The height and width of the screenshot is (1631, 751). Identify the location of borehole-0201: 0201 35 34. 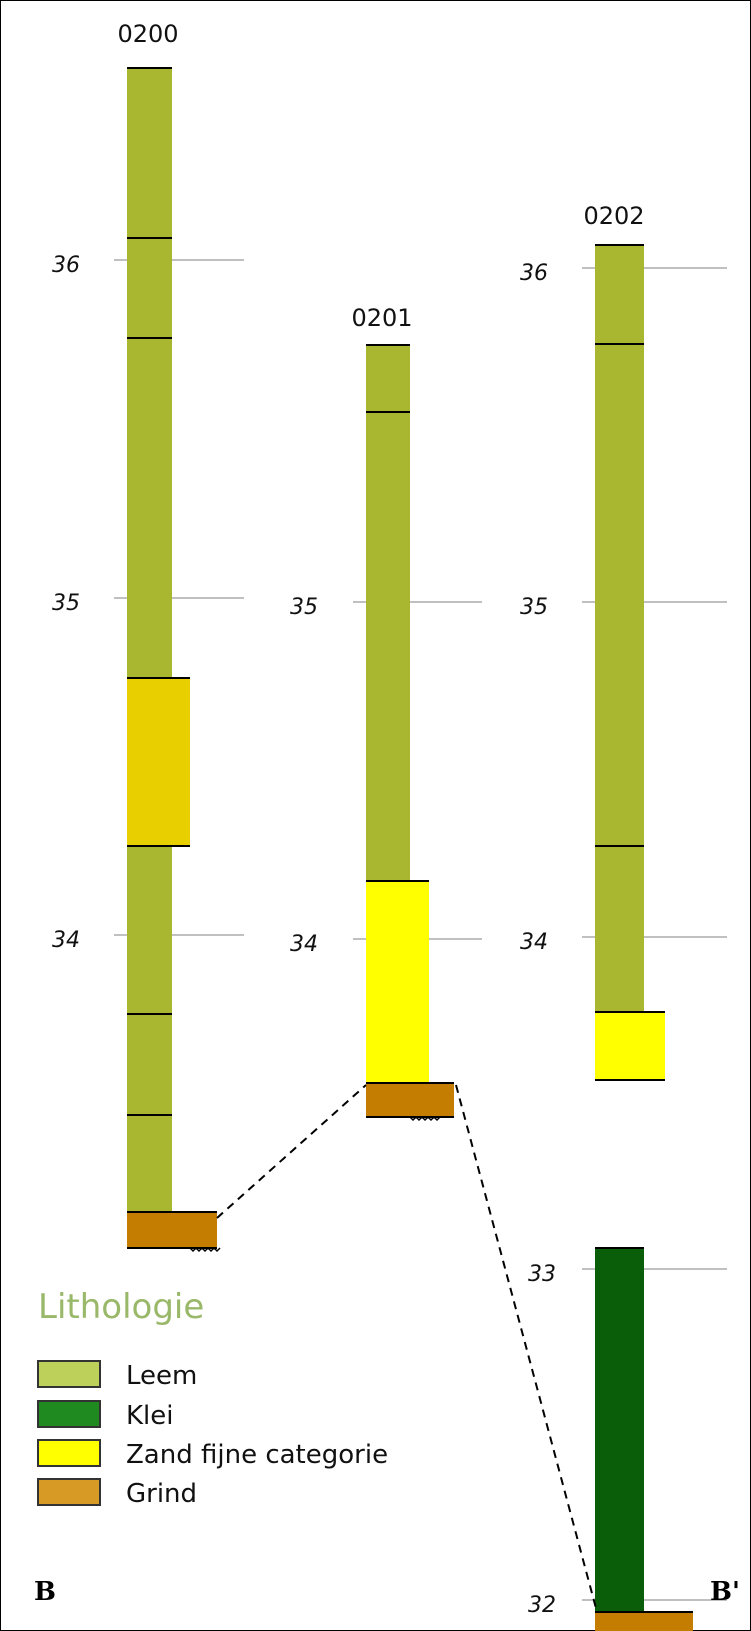
(386, 713).